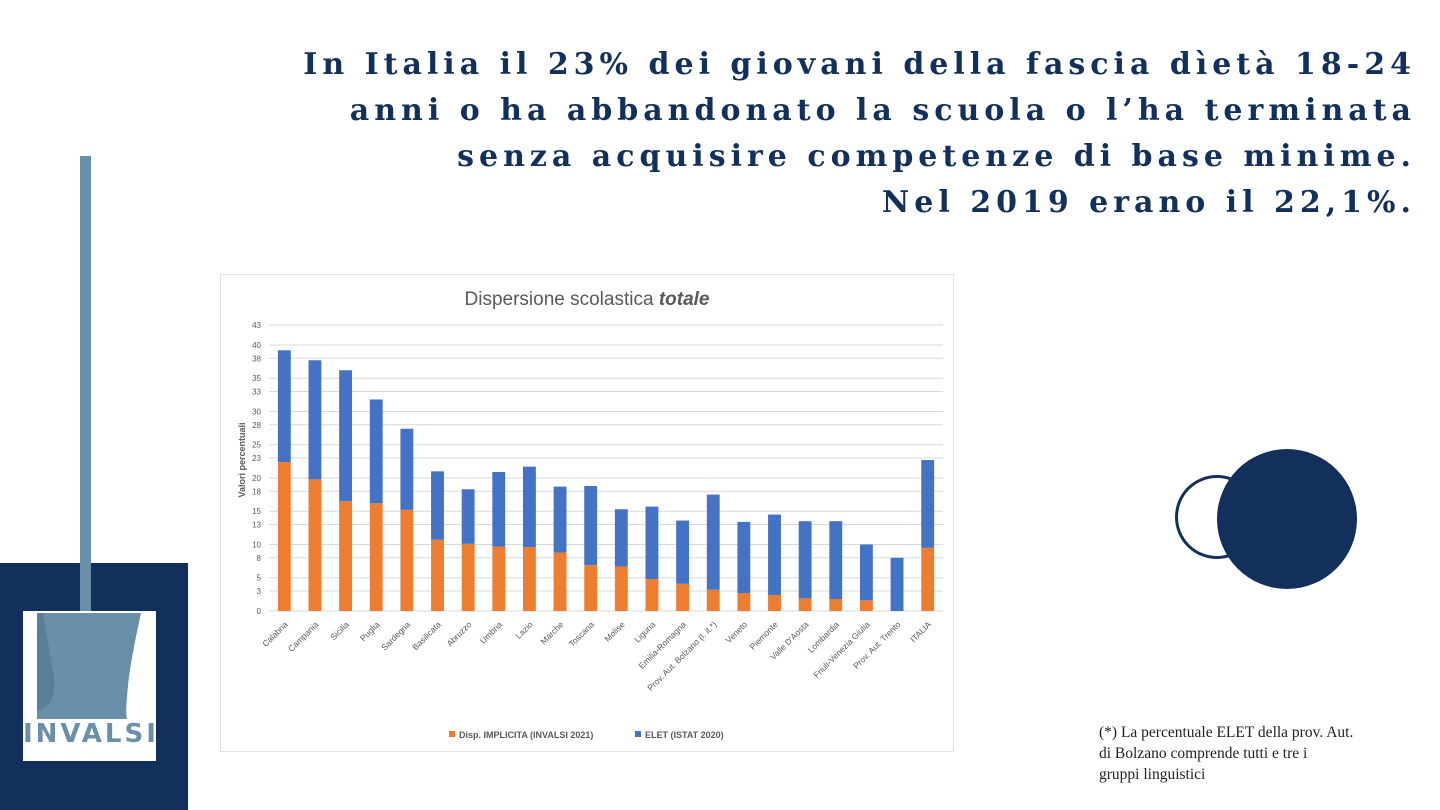  What do you see at coordinates (920, 631) in the screenshot?
I see `x-tick-label: ITALIA` at bounding box center [920, 631].